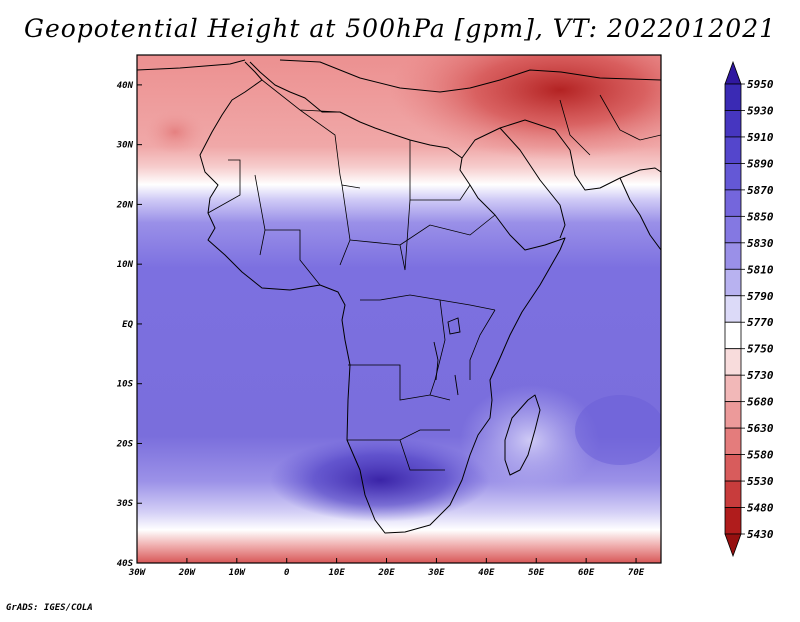 This screenshot has height=622, width=800. What do you see at coordinates (733, 72) in the screenshot?
I see `colorbar-top-arrow` at bounding box center [733, 72].